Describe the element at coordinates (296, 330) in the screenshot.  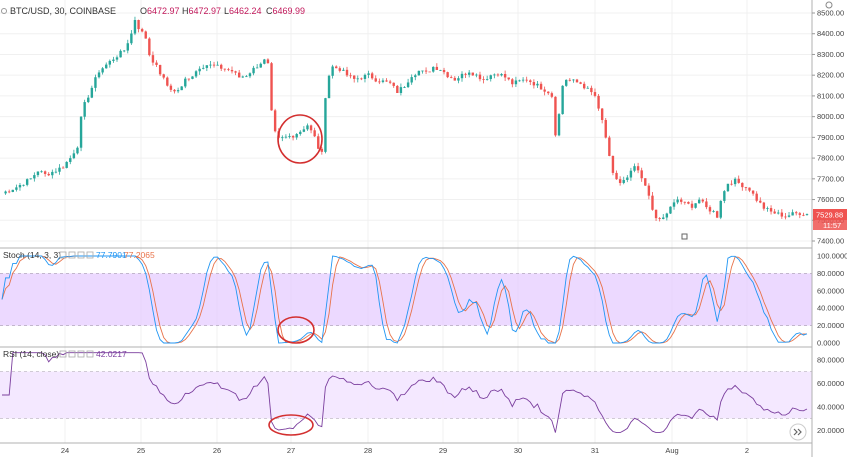
I see `annotation-ellipse-stoch` at that location.